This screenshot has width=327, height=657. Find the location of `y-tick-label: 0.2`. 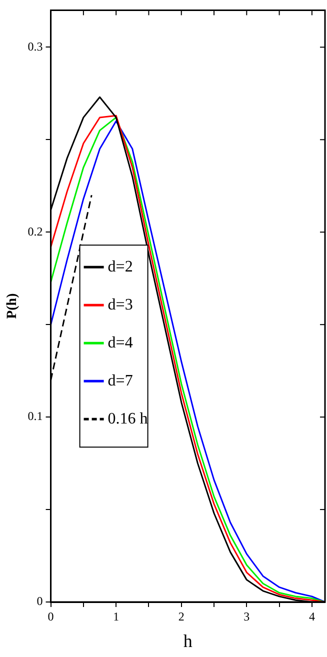

y-tick-label: 0.2 is located at coordinates (35, 231).